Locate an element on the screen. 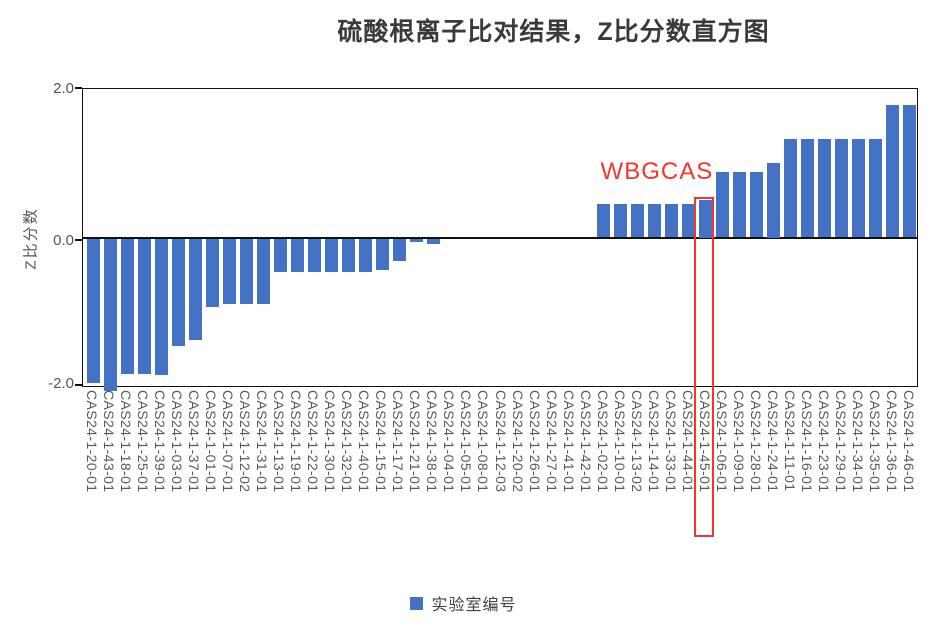 This screenshot has height=627, width=927. x-axis-label: CAS24-1-35-01 is located at coordinates (874, 441).